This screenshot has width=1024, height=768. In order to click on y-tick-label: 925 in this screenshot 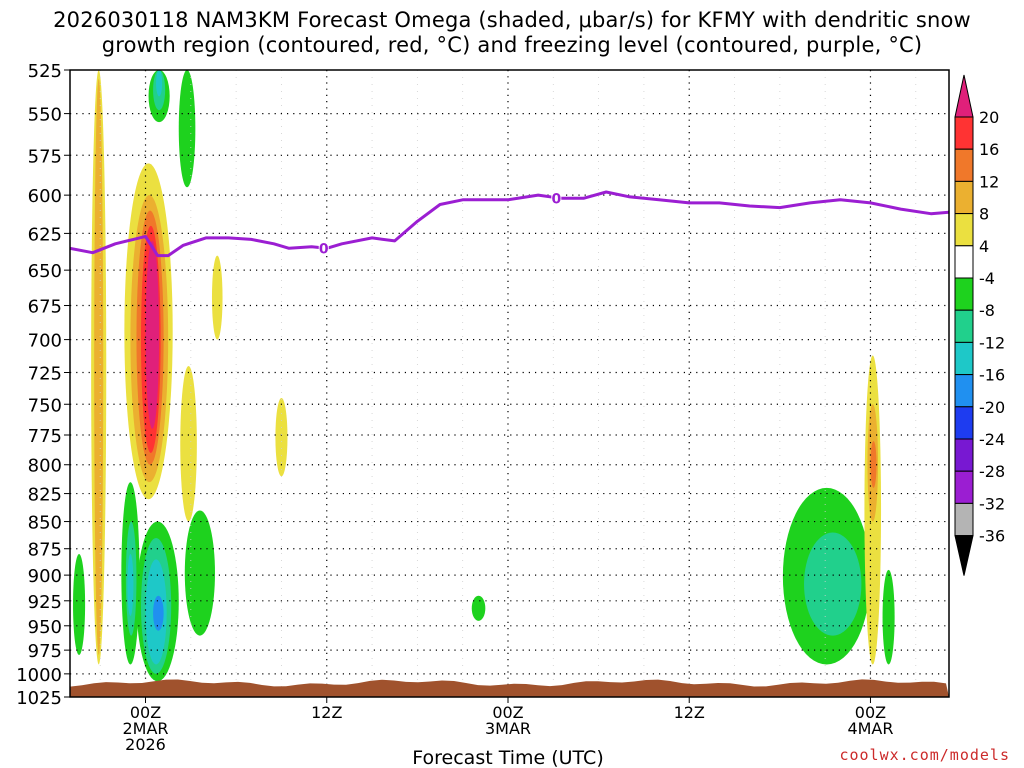, I will do `click(45, 602)`.